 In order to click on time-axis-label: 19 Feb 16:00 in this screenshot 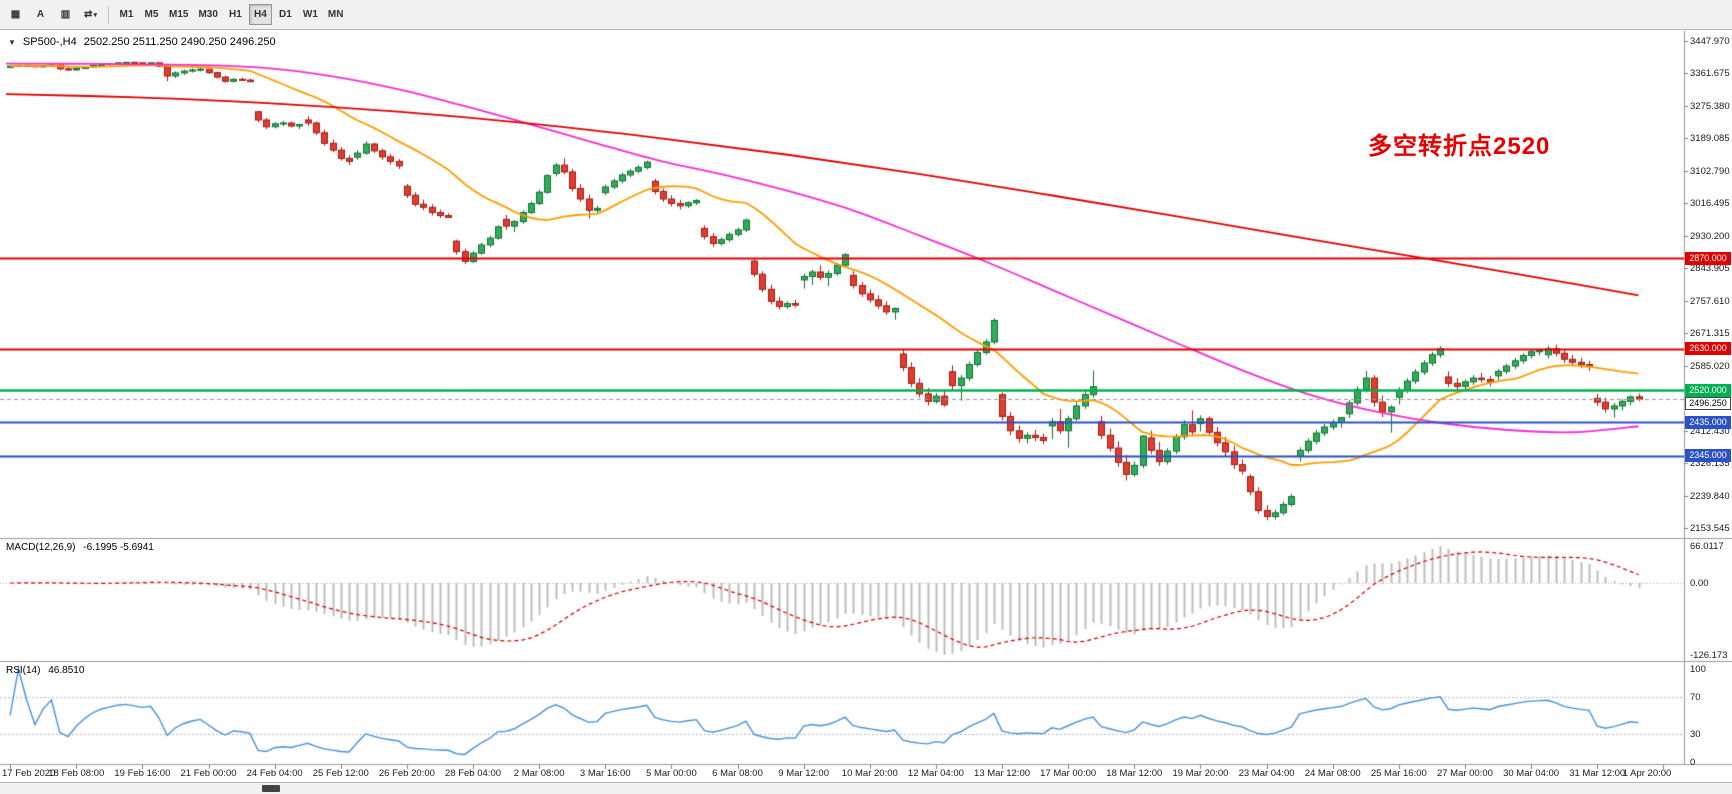, I will do `click(142, 773)`.